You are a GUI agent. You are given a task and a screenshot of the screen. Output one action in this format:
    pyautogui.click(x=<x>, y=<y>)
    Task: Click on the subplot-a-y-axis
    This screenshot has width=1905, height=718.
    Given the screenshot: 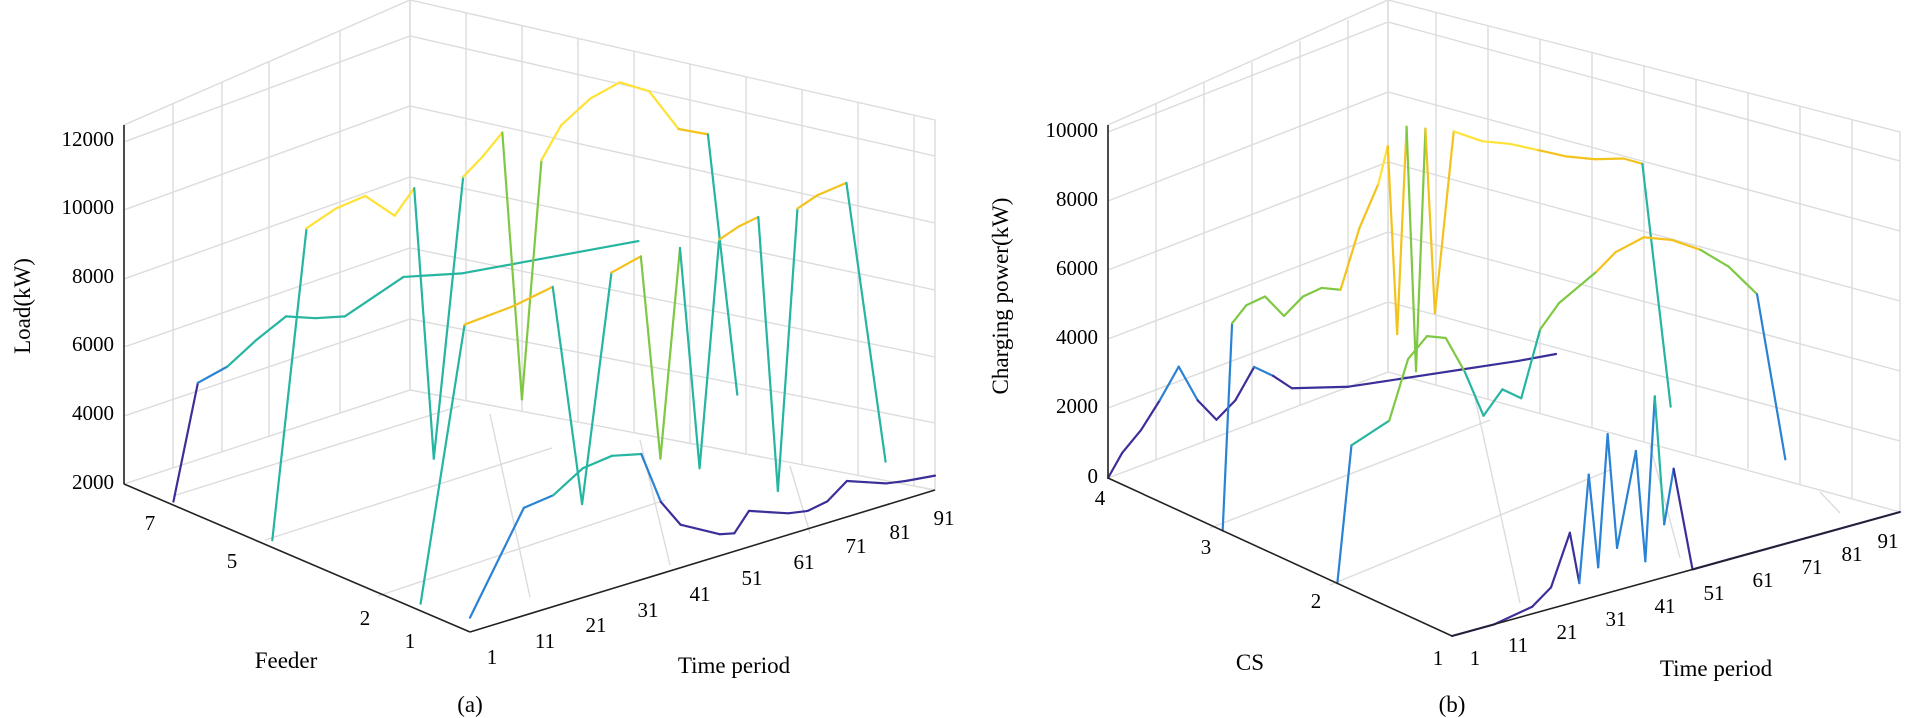 What is the action you would take?
    pyautogui.click(x=297, y=558)
    